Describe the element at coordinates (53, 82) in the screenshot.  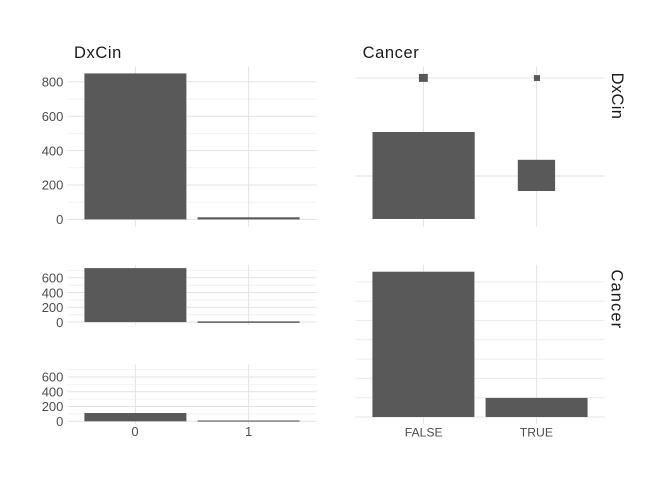
I see `svg-text: 800` at that location.